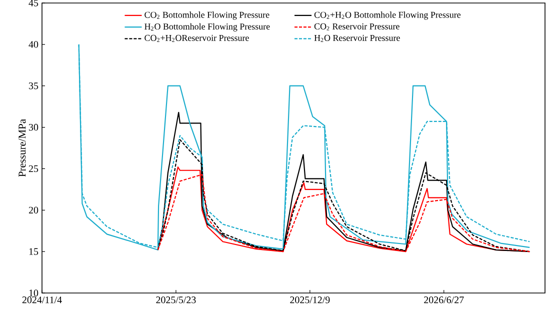 This screenshot has width=550, height=317. Describe the element at coordinates (33, 86) in the screenshot. I see `y-tick-label: 35` at that location.